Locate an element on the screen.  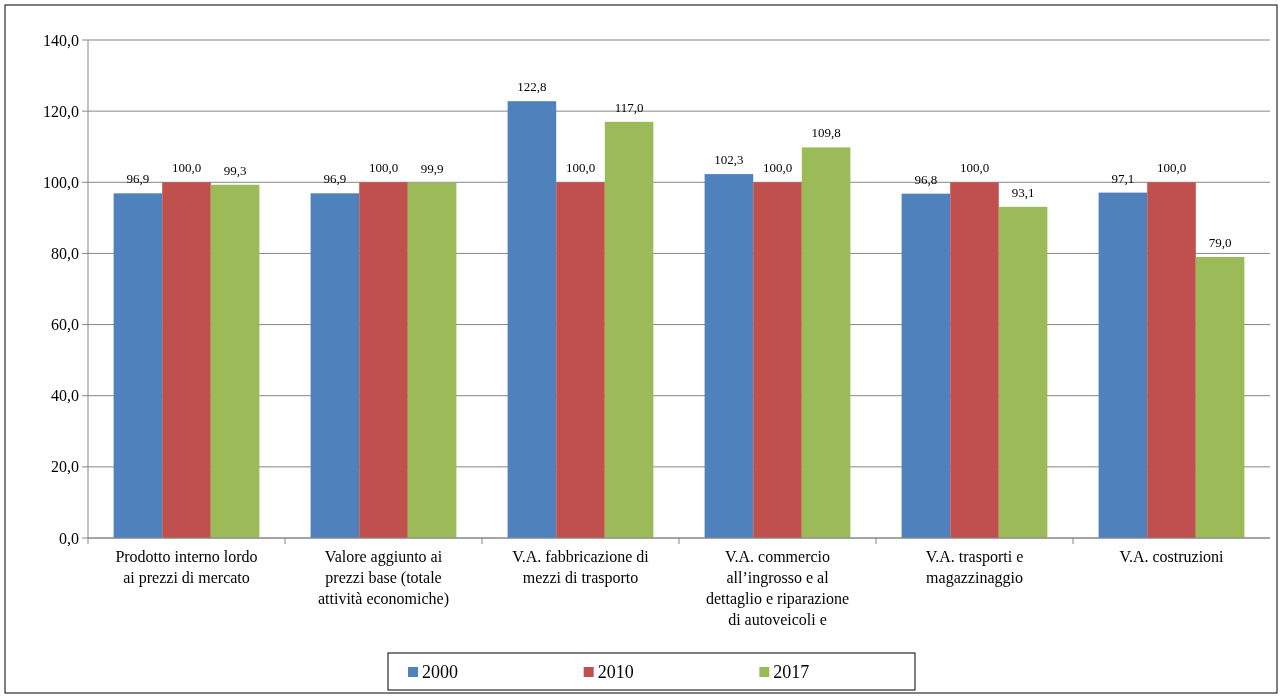
legend-label: 2010 is located at coordinates (615, 672).